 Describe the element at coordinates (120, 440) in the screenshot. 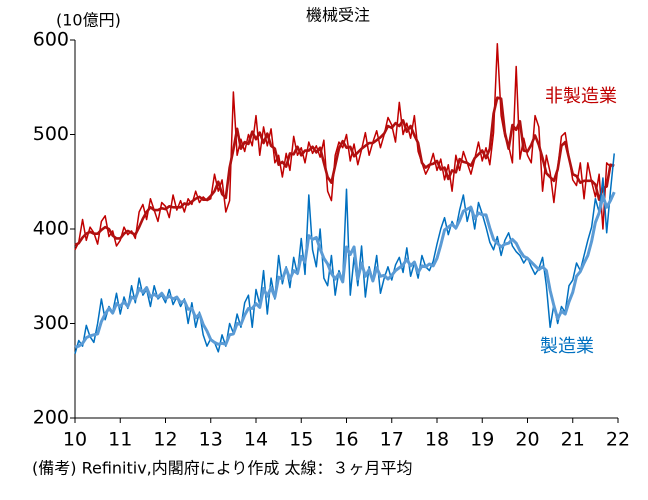

I see `x-tick-label: 11` at that location.